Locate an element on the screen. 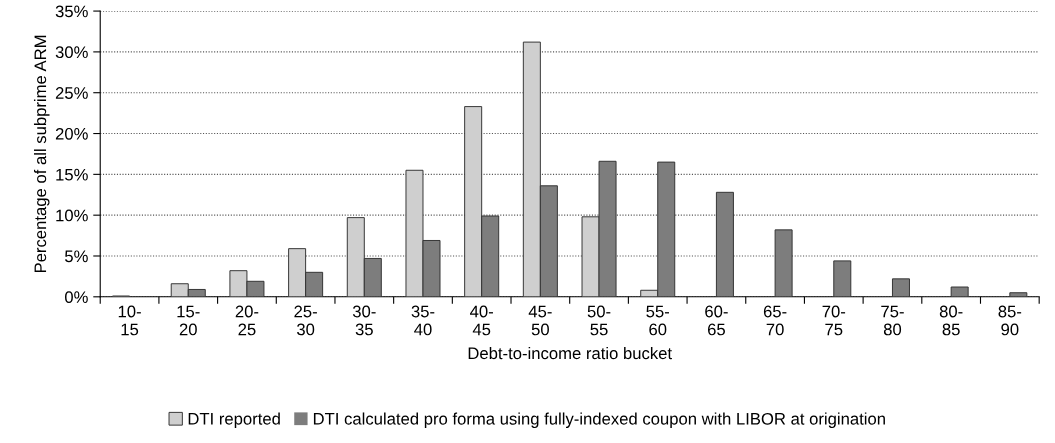 The width and height of the screenshot is (1055, 443). x-tick-label: 40- 45 is located at coordinates (481, 320).